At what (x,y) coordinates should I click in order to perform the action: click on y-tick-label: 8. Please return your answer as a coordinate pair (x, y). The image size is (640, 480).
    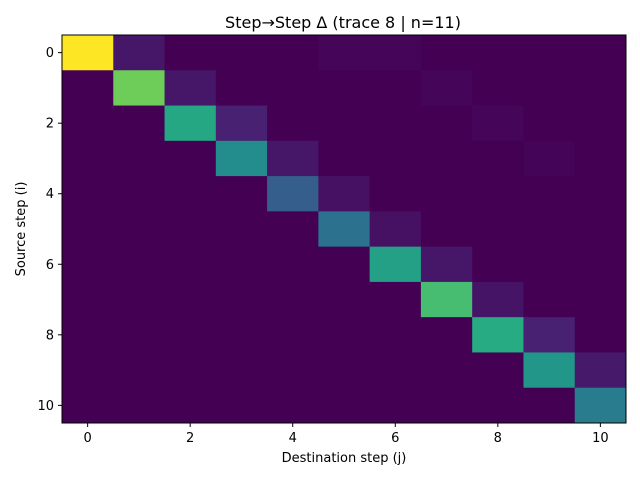
    Looking at the image, I should click on (50, 335).